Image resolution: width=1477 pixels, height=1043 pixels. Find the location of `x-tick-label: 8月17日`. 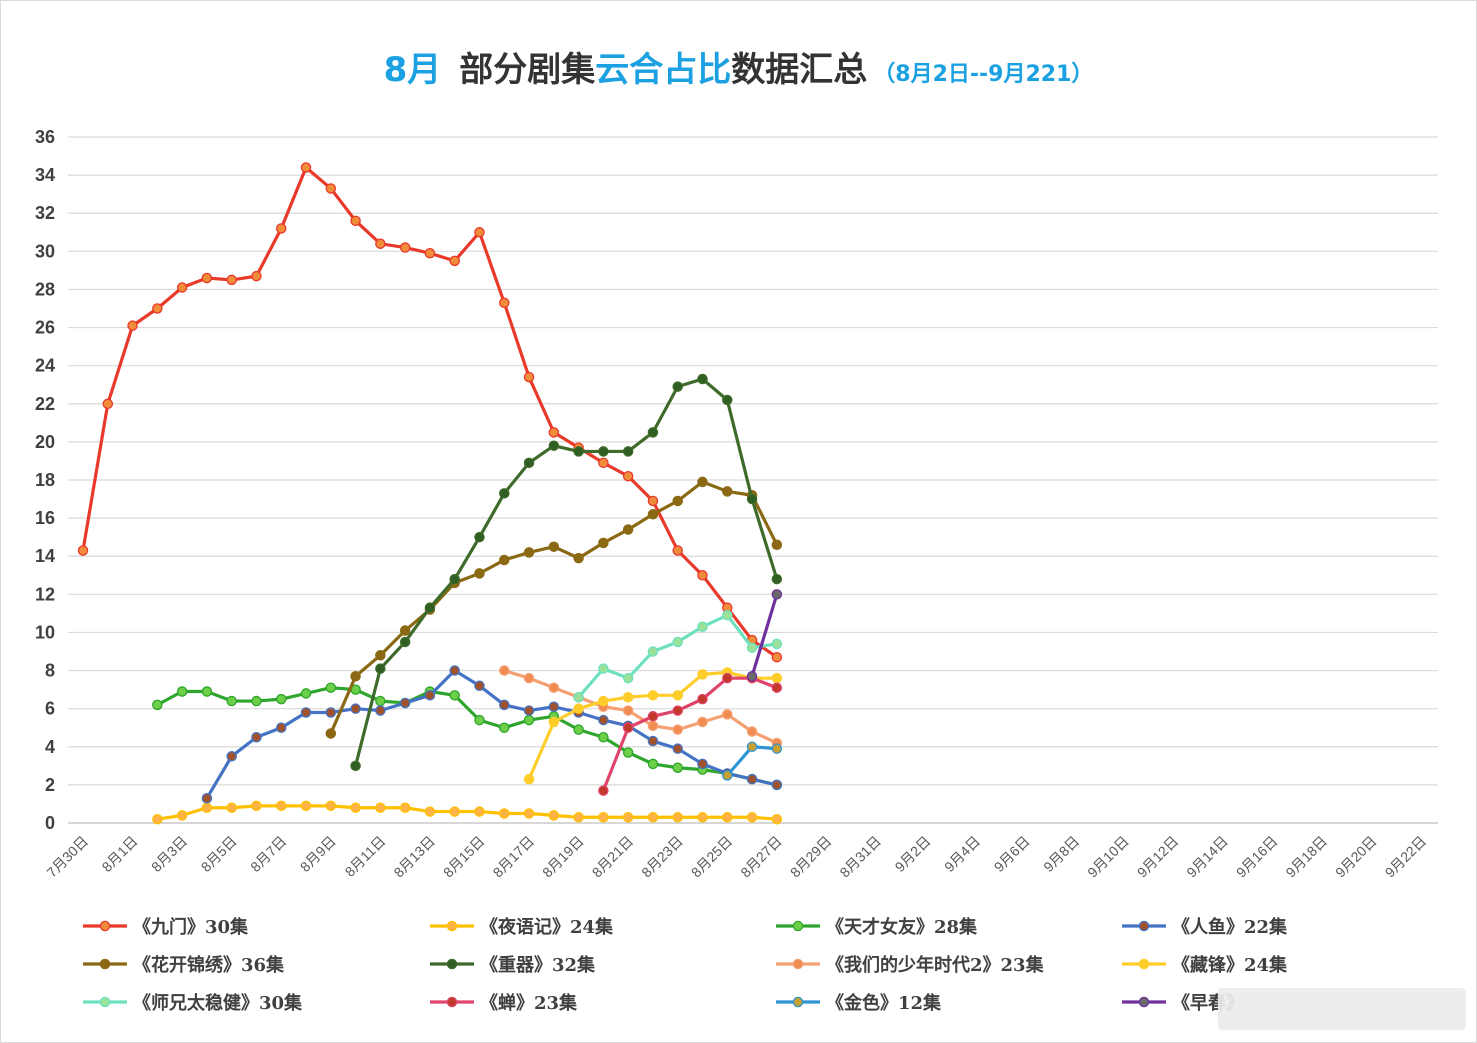

x-tick-label: 8月17日 is located at coordinates (514, 857).